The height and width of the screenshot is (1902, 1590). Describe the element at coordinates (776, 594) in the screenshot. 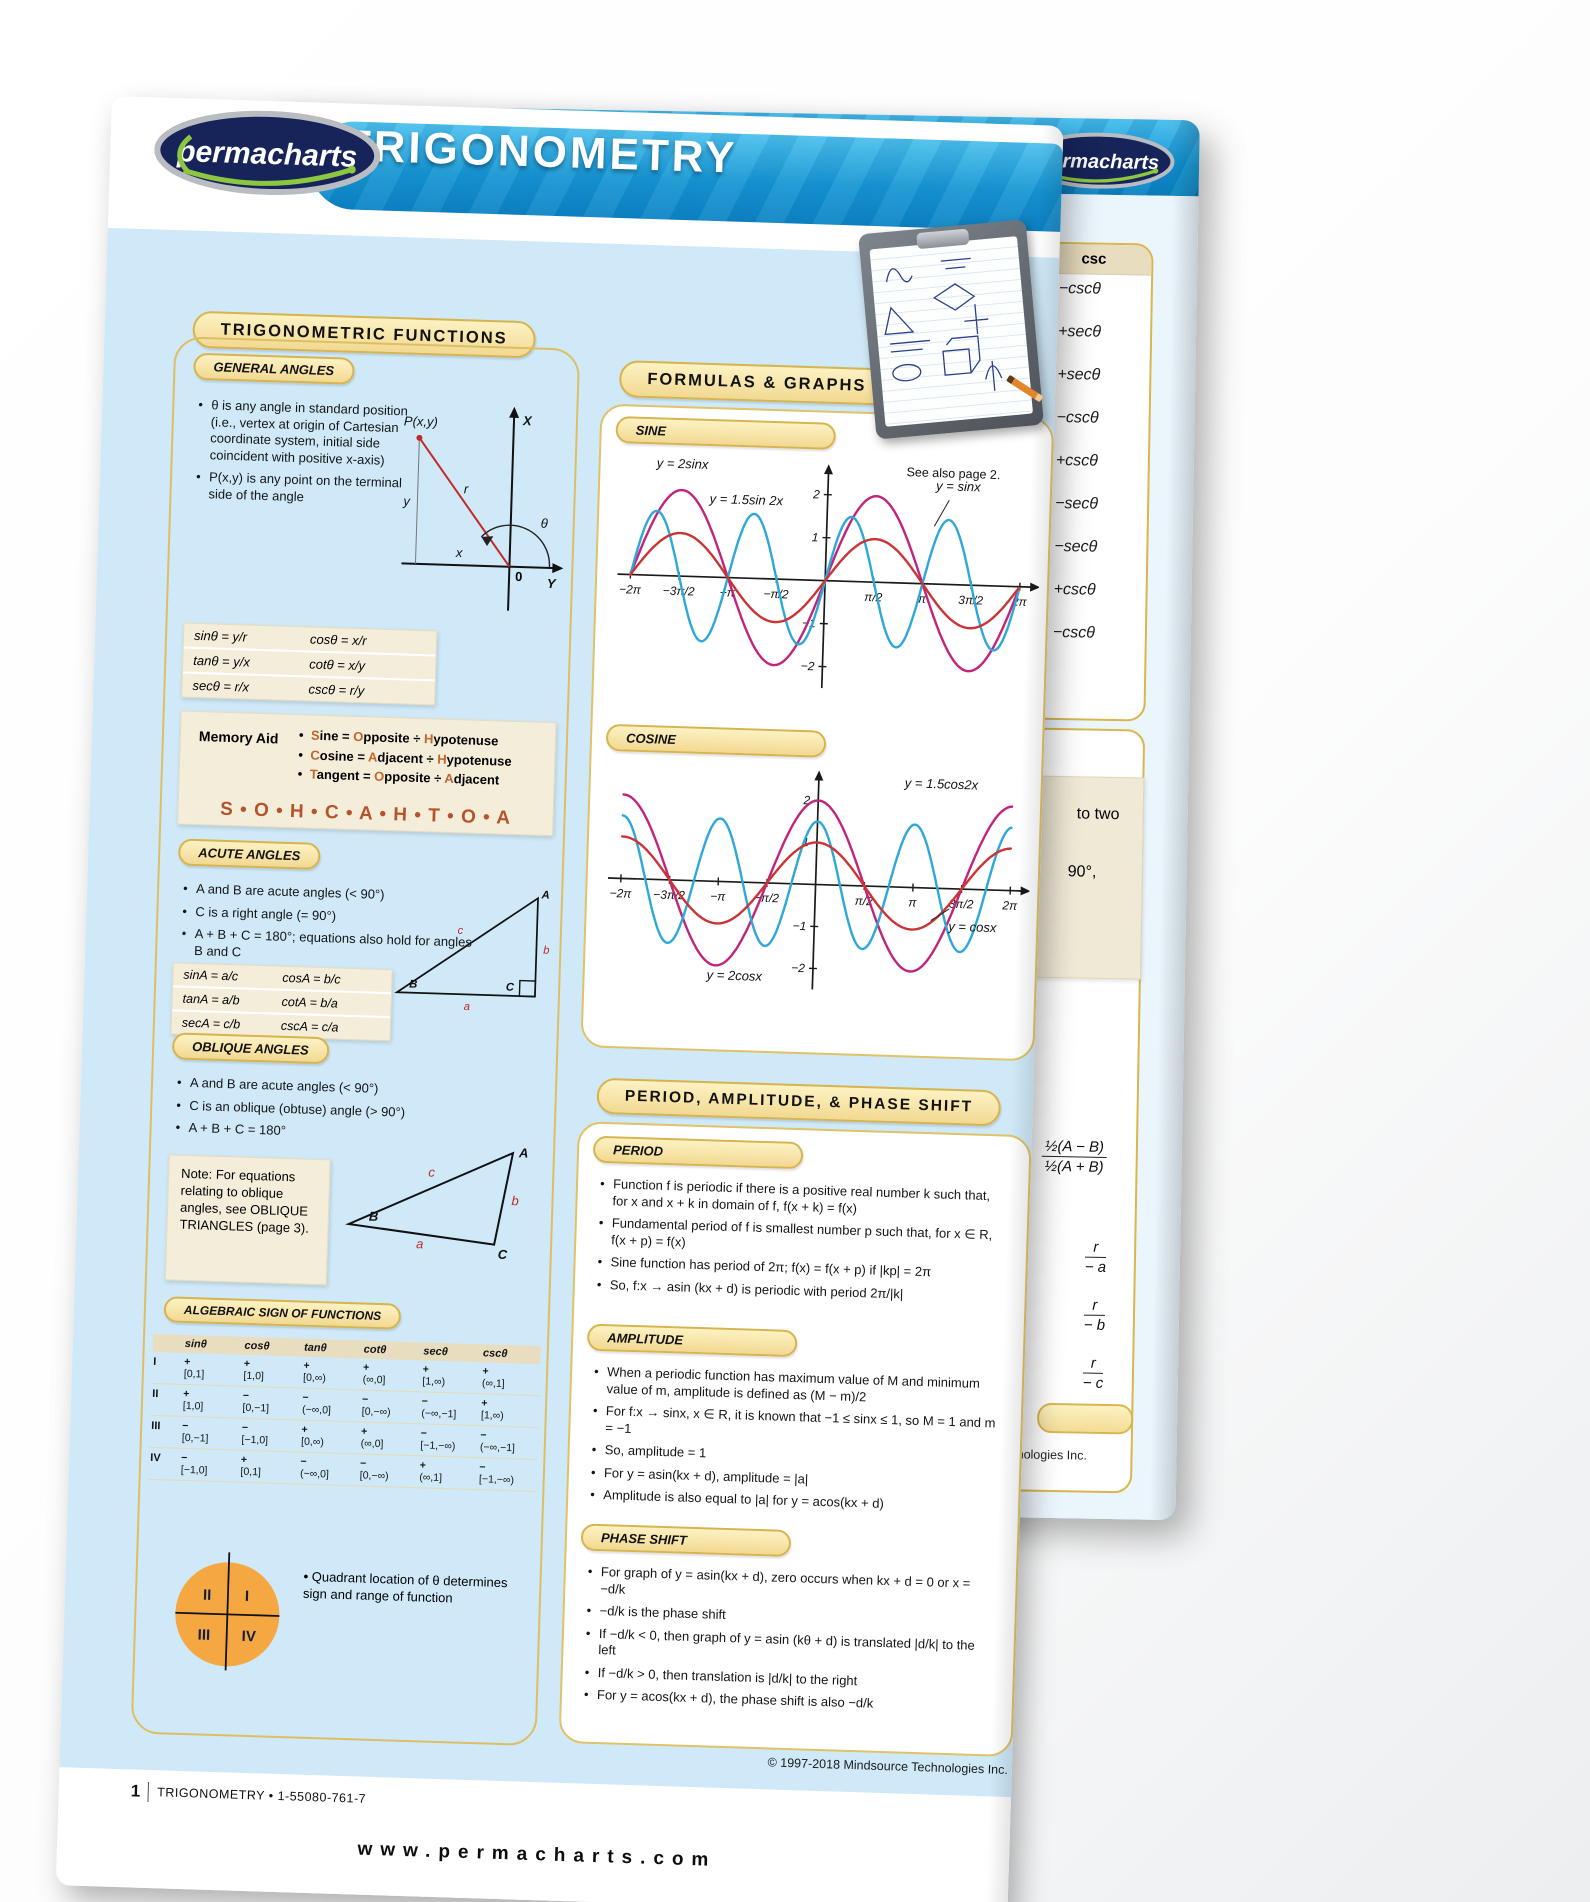

I see `x-tick-label: −π/2` at that location.